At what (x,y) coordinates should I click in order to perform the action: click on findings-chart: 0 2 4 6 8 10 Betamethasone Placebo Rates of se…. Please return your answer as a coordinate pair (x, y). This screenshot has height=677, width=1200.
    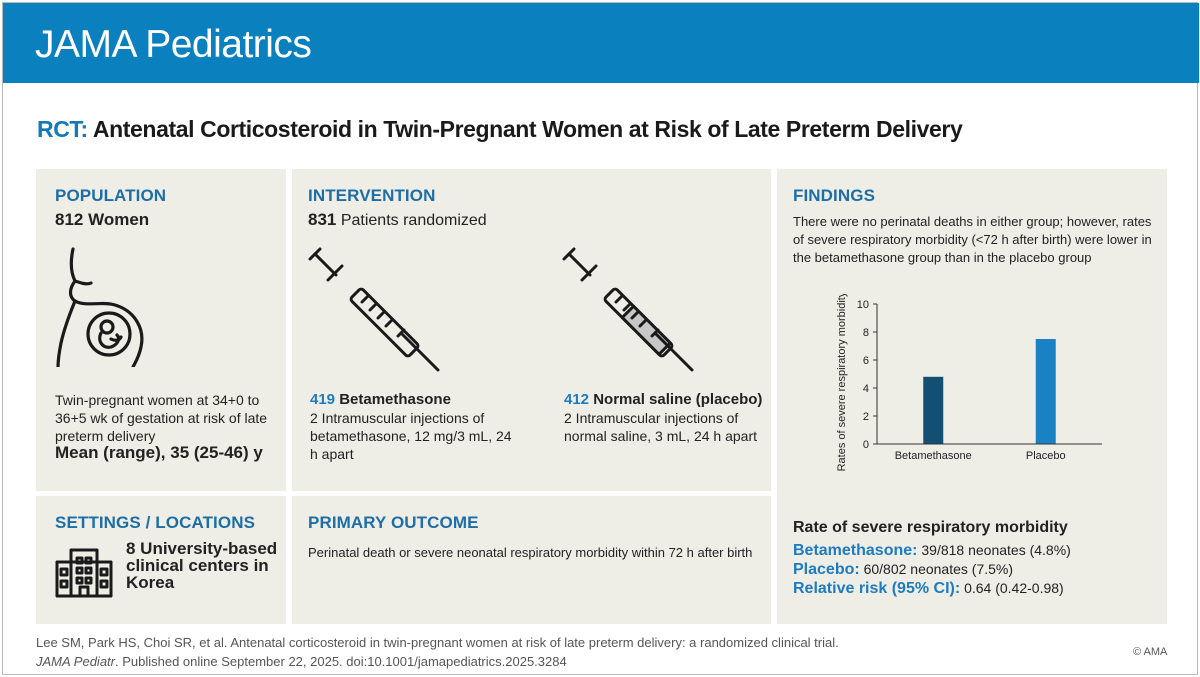
    Looking at the image, I should click on (969, 382).